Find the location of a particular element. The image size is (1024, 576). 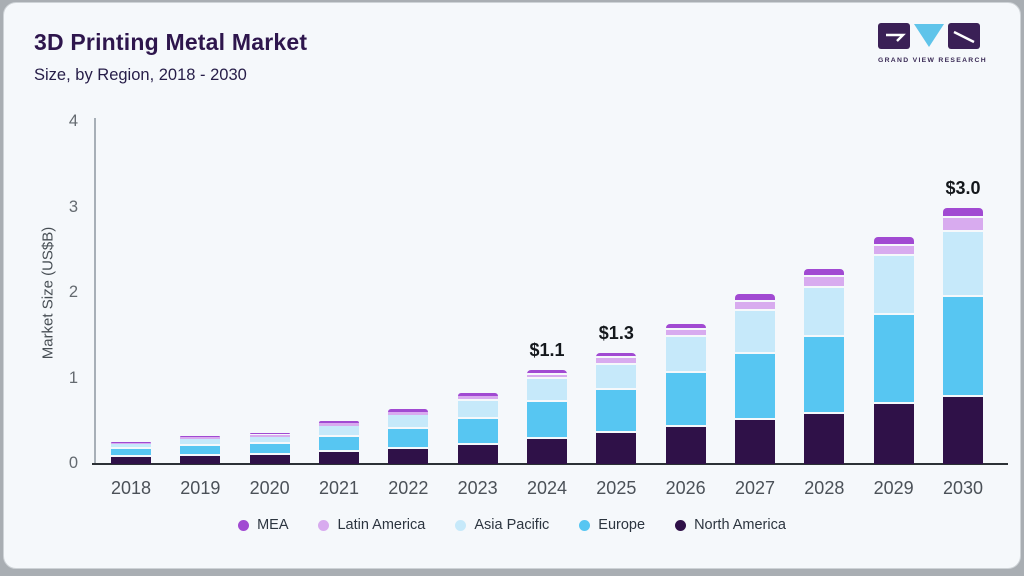

bar-segment-latin-america-2027 is located at coordinates (754, 306).